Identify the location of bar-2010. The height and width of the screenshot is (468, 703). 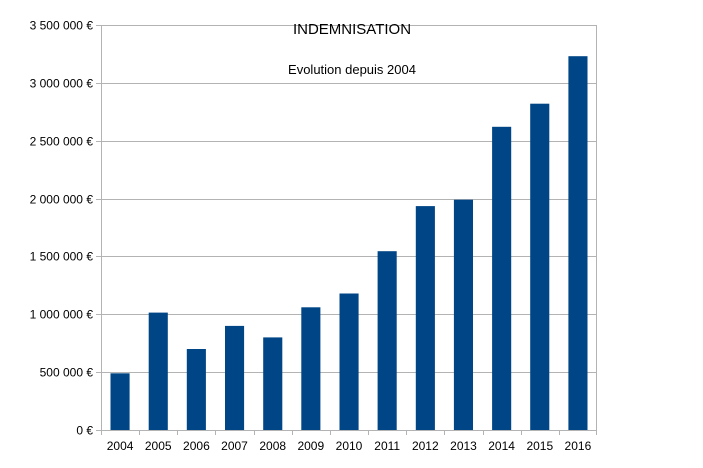
(349, 361).